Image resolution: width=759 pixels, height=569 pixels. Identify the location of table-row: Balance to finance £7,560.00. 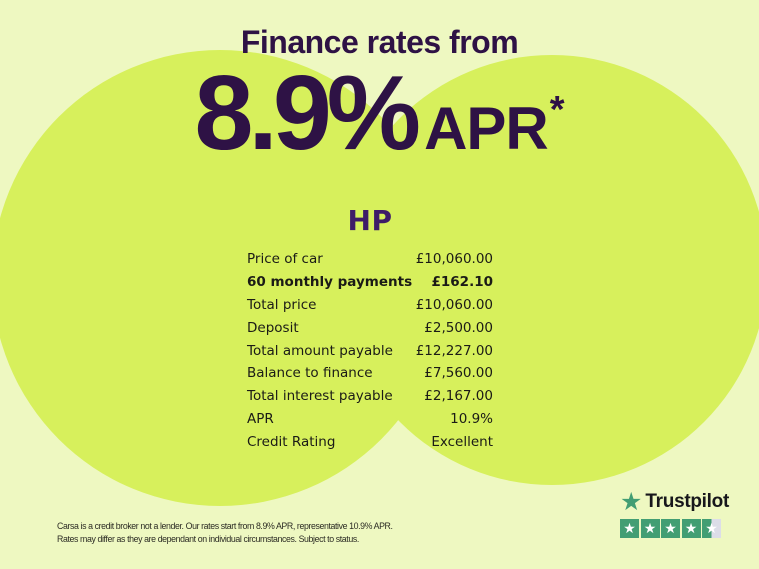
(370, 373).